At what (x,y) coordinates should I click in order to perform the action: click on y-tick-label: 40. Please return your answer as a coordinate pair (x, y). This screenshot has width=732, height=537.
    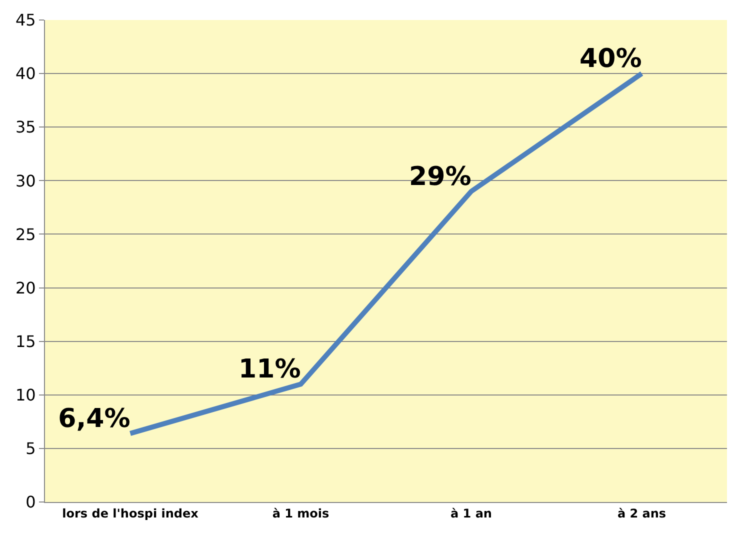
    Looking at the image, I should click on (25, 74).